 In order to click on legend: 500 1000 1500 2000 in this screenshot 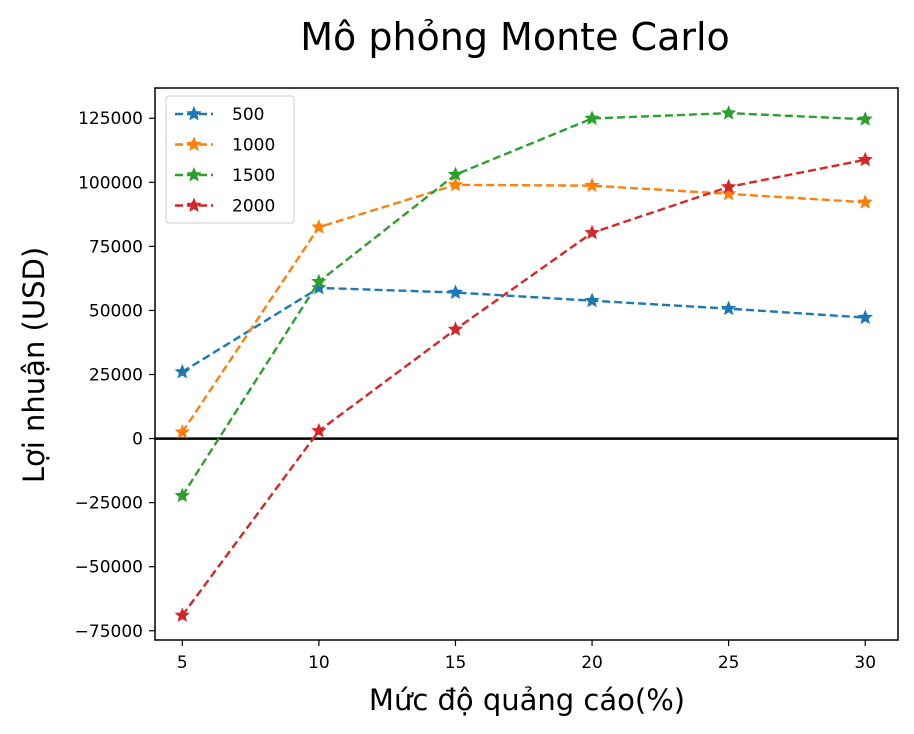, I will do `click(230, 159)`.